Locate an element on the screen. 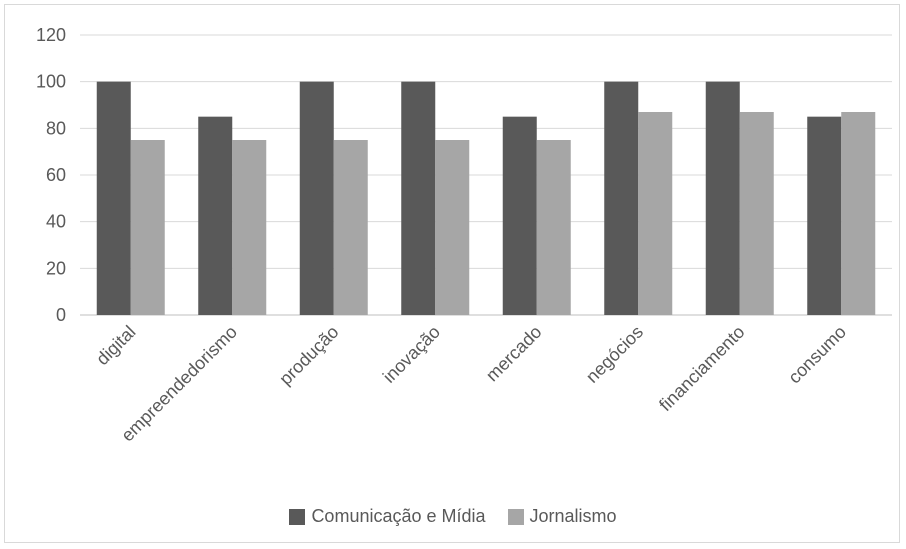  x-tick-label: digital is located at coordinates (115, 345).